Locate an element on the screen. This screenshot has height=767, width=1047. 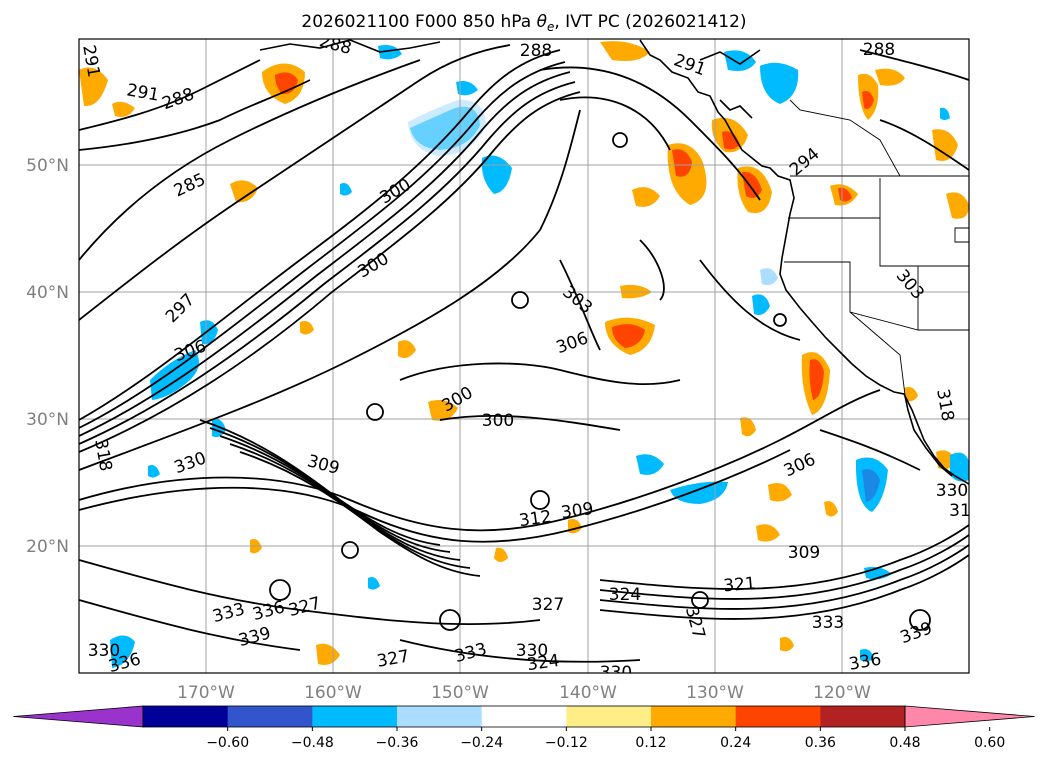
lat-label: 40°N is located at coordinates (47, 293).